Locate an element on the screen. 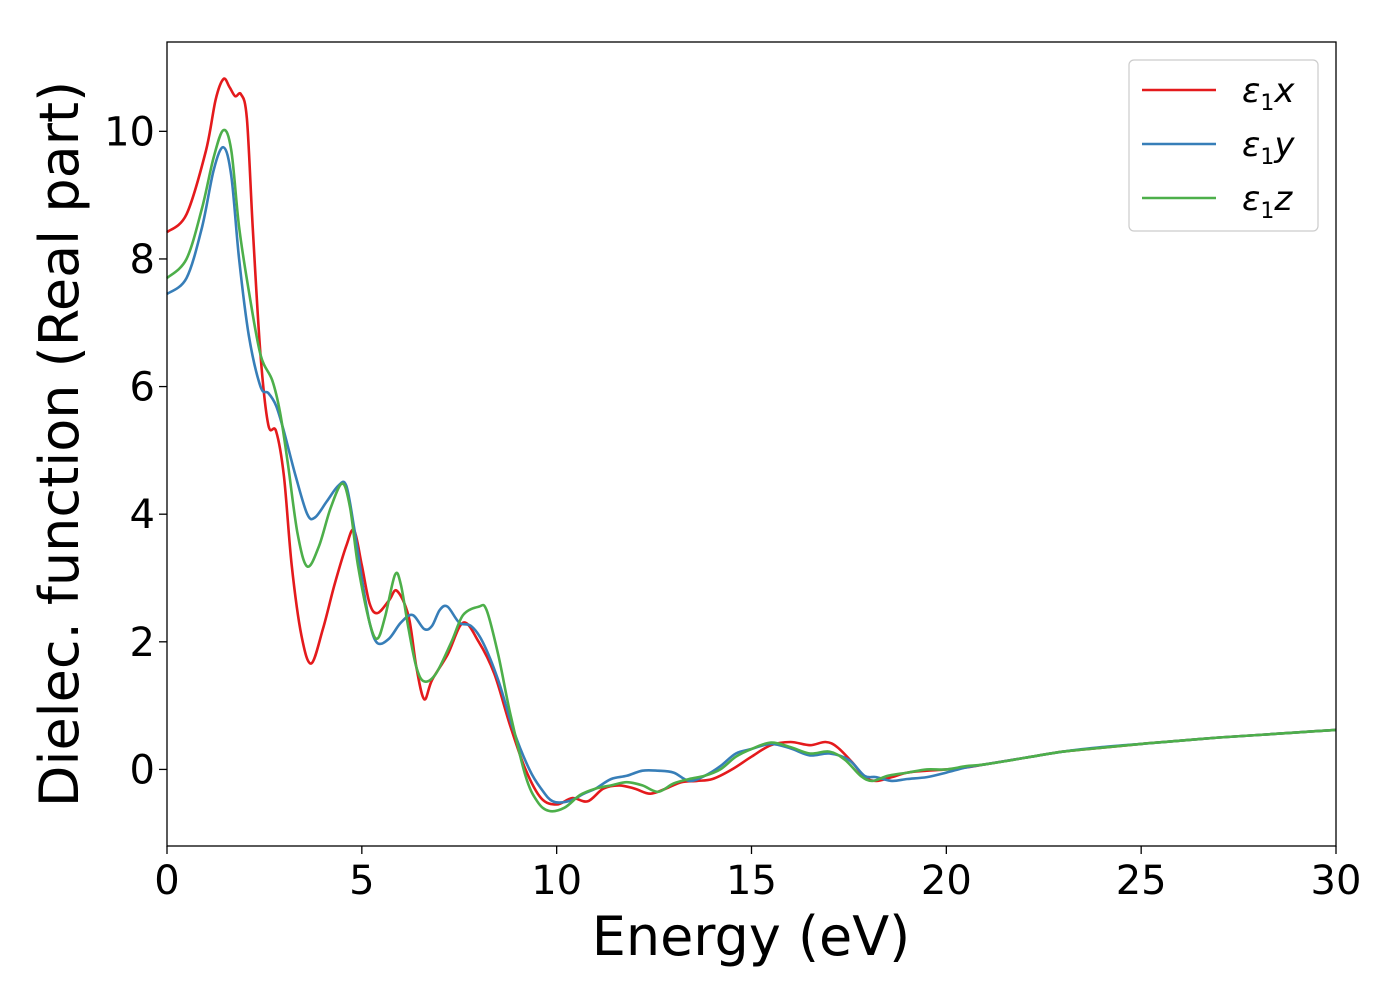 The height and width of the screenshot is (1000, 1400). x-ticks: 0 5 10 15 20 25 30 is located at coordinates (757, 875).